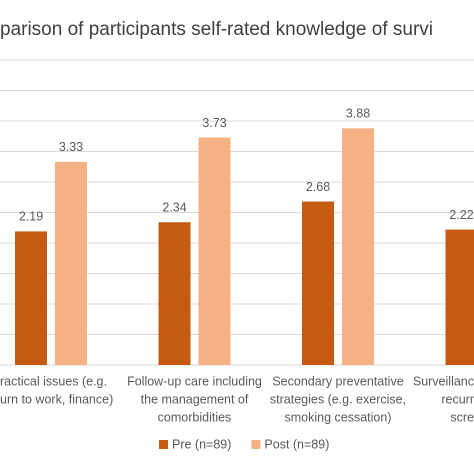 Image resolution: width=474 pixels, height=474 pixels. What do you see at coordinates (201, 444) in the screenshot?
I see `legend-label: Pre (n=89)` at bounding box center [201, 444].